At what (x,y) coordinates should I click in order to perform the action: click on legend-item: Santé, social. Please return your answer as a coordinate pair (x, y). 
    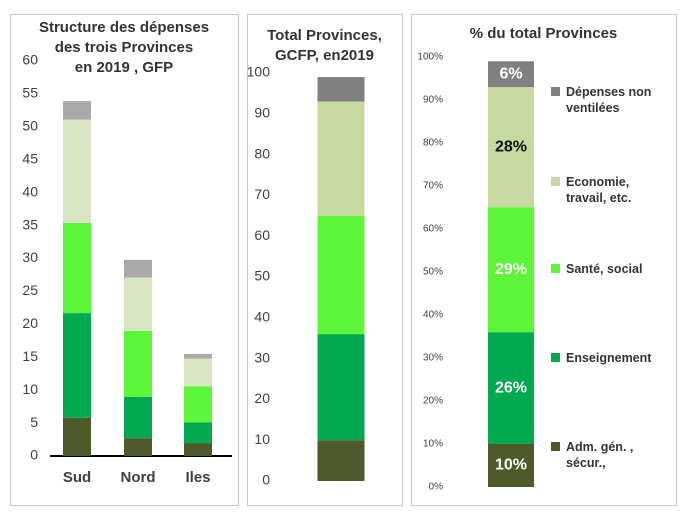
    Looking at the image, I should click on (606, 269).